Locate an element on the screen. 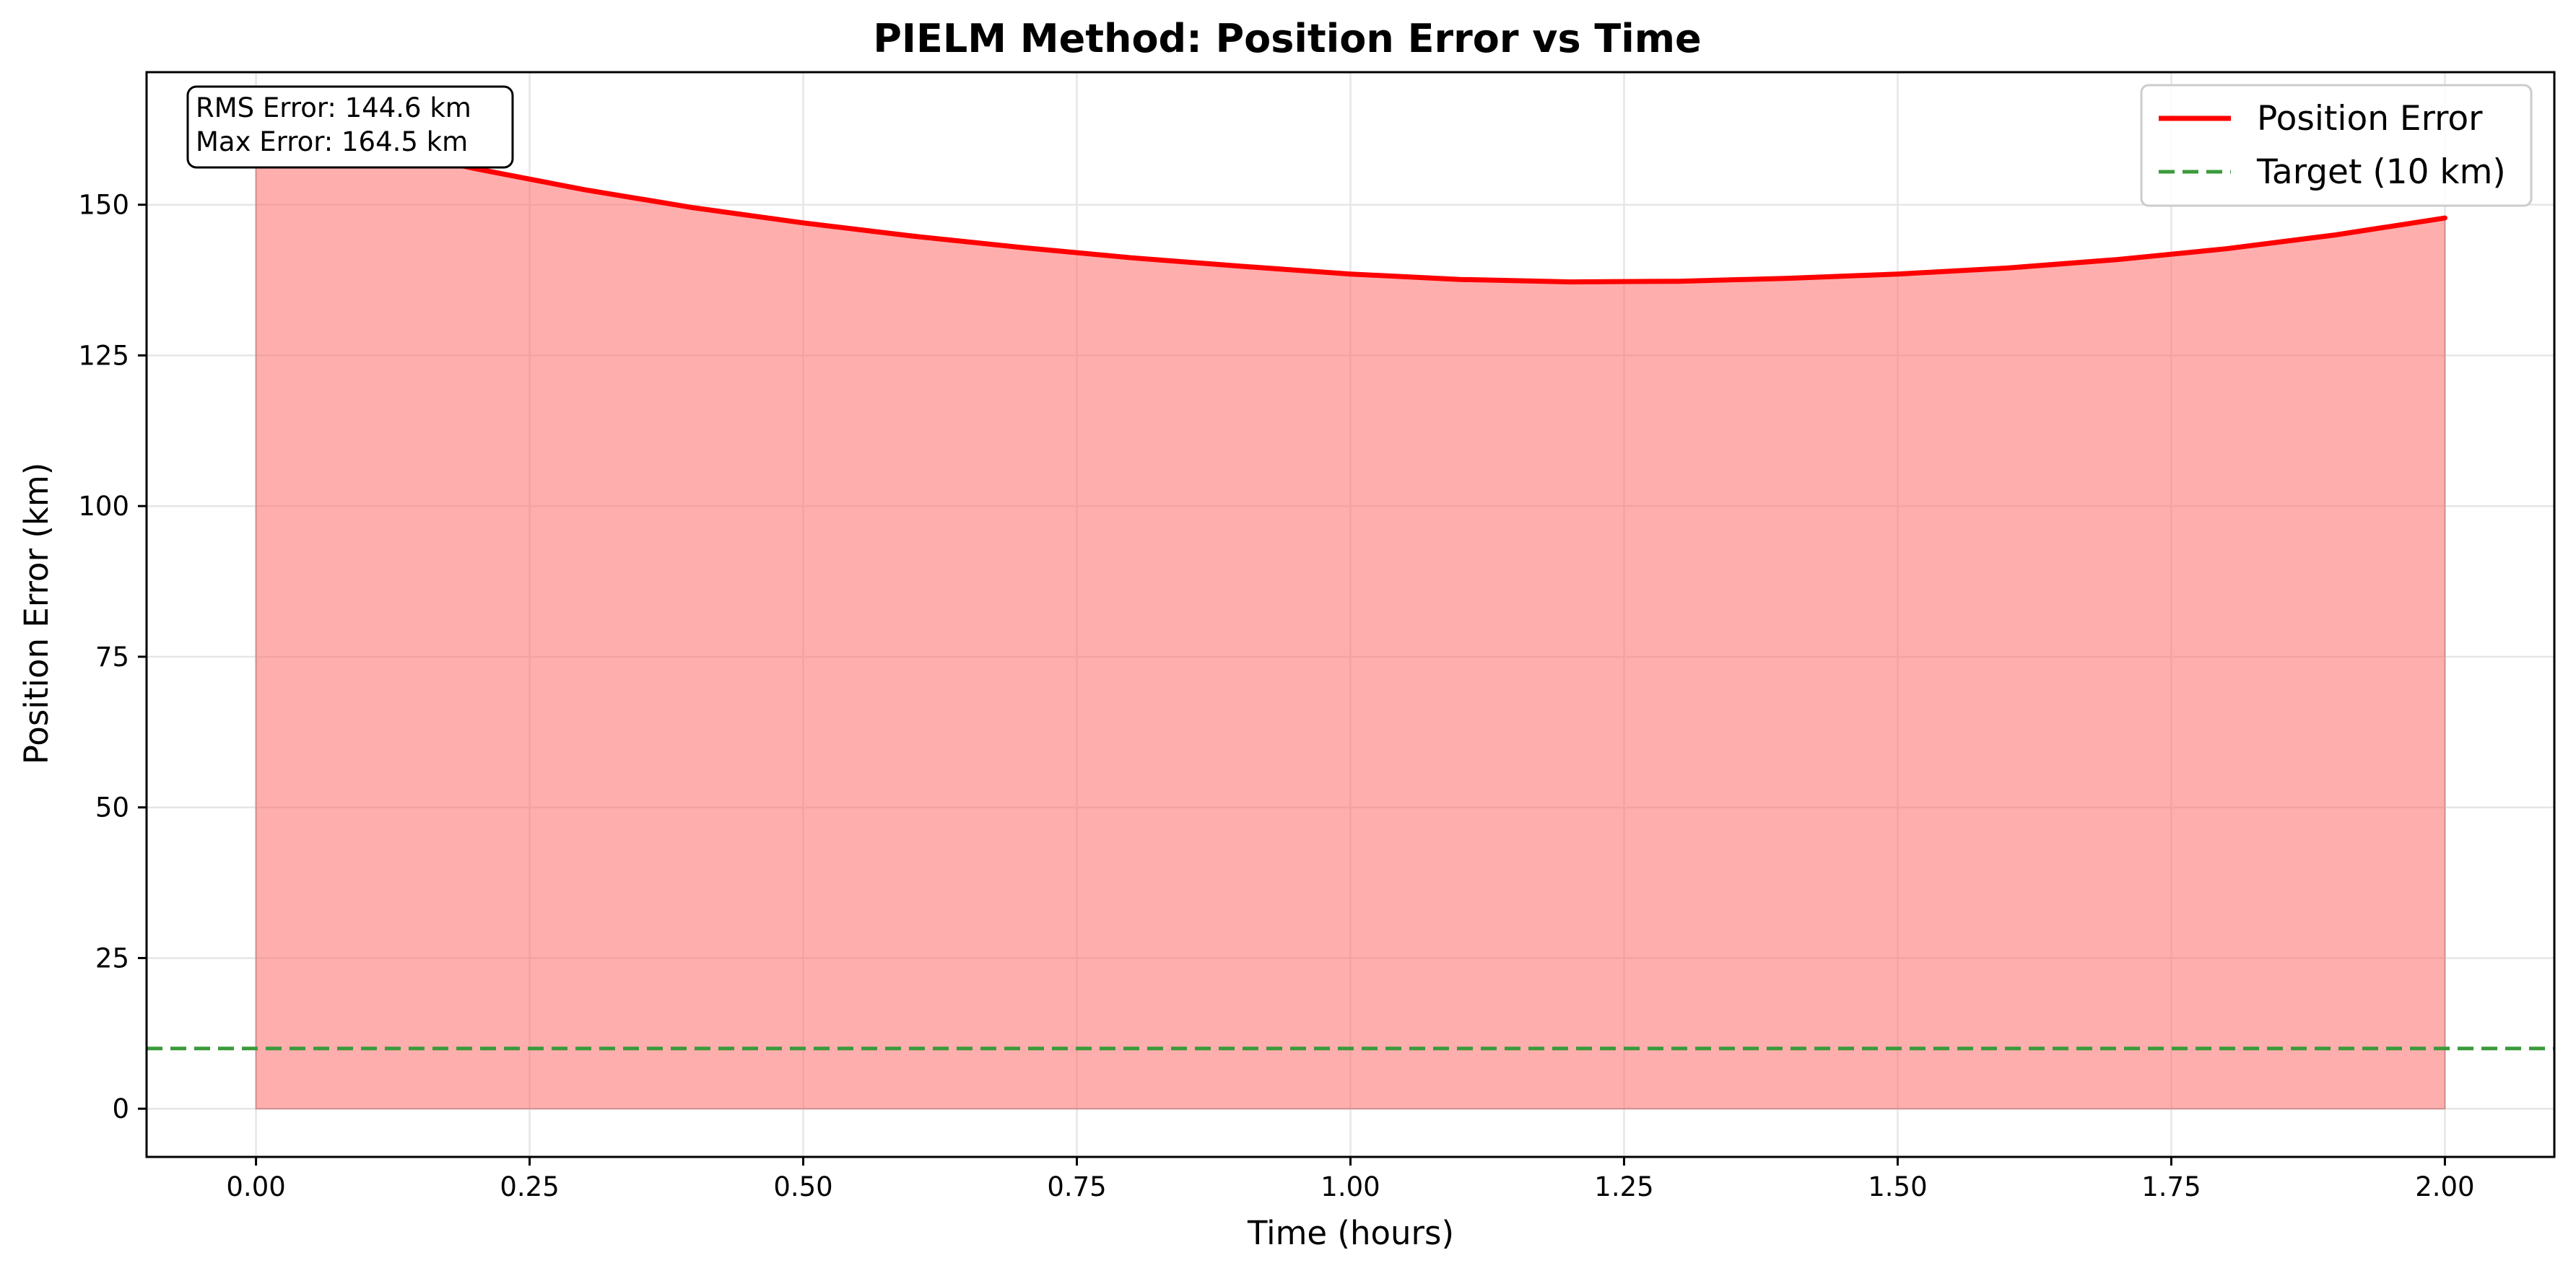  y-axis-label: Position Error (km) is located at coordinates (36, 614).